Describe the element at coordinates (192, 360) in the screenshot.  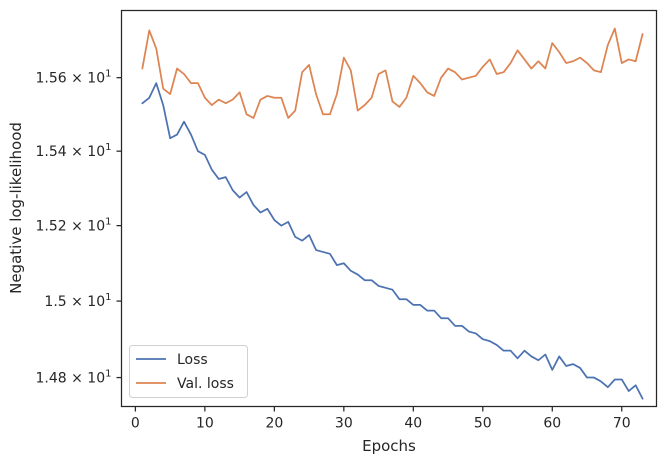
I see `legend-label-loss: Loss` at that location.